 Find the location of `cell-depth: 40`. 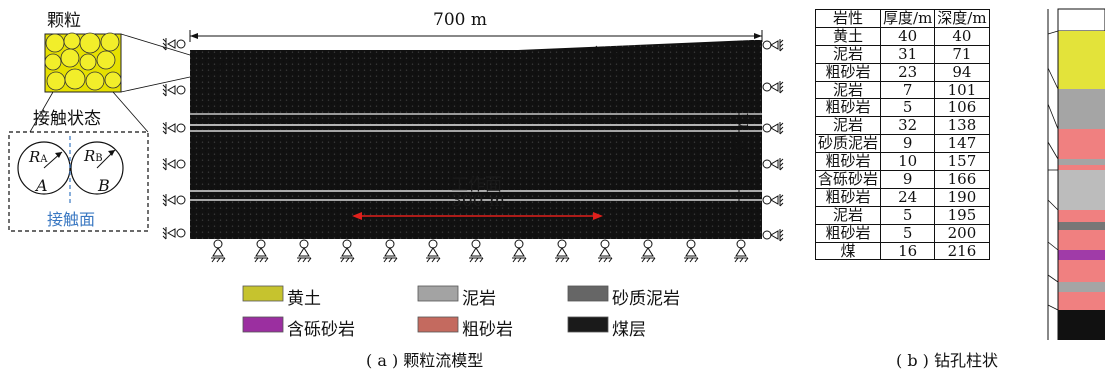

cell-depth: 40 is located at coordinates (962, 36).